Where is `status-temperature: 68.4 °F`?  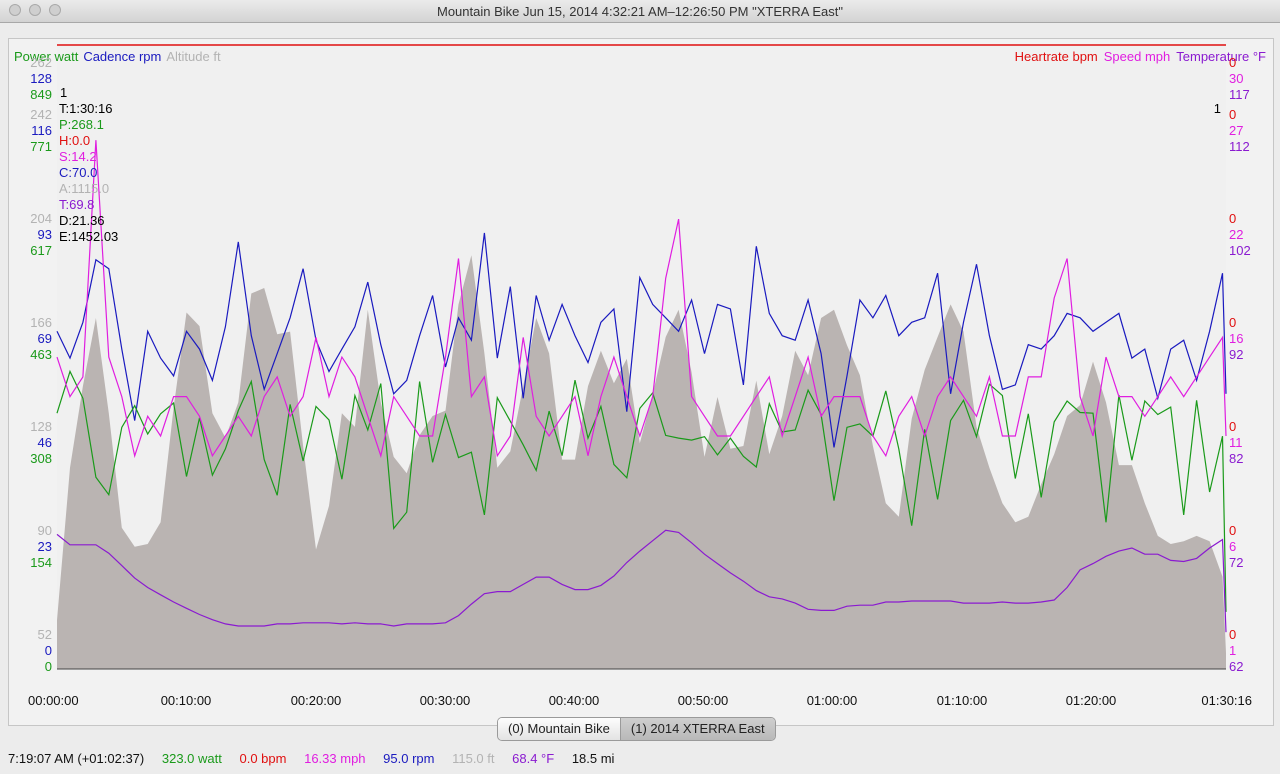
status-temperature: 68.4 °F is located at coordinates (533, 758).